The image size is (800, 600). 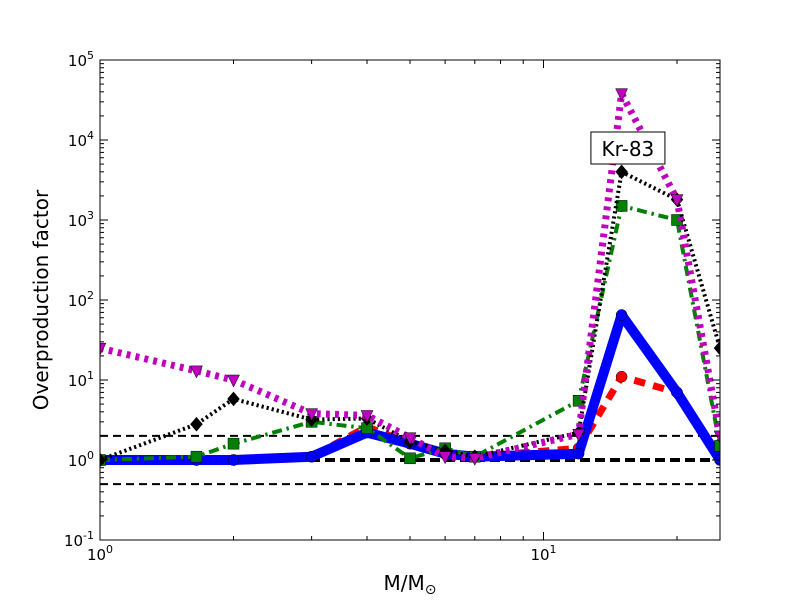 What do you see at coordinates (81, 139) in the screenshot?
I see `y-tick-label: 10⁴` at bounding box center [81, 139].